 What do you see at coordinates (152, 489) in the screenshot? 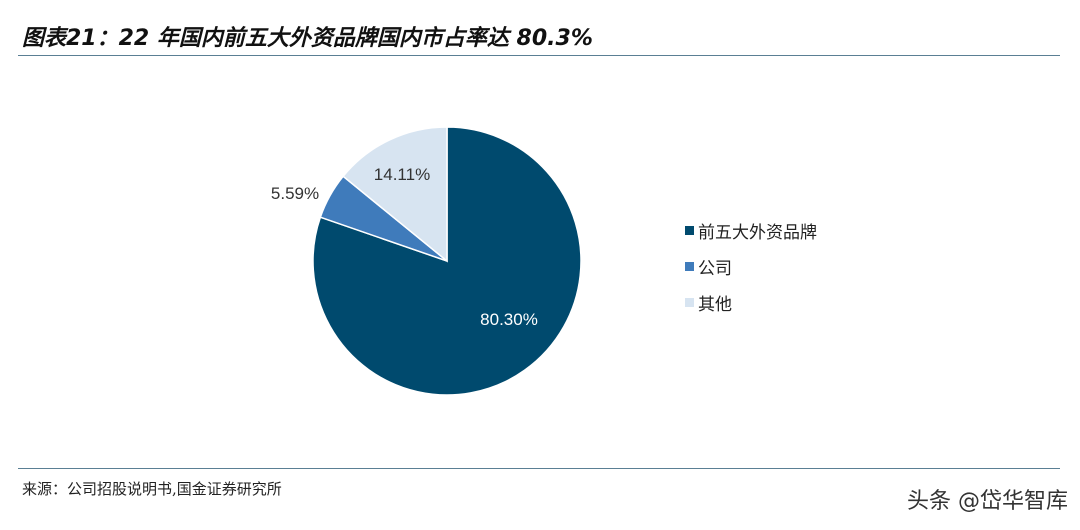
I see `source-note: 来源：公司招股说明书,国金证券研究所` at bounding box center [152, 489].